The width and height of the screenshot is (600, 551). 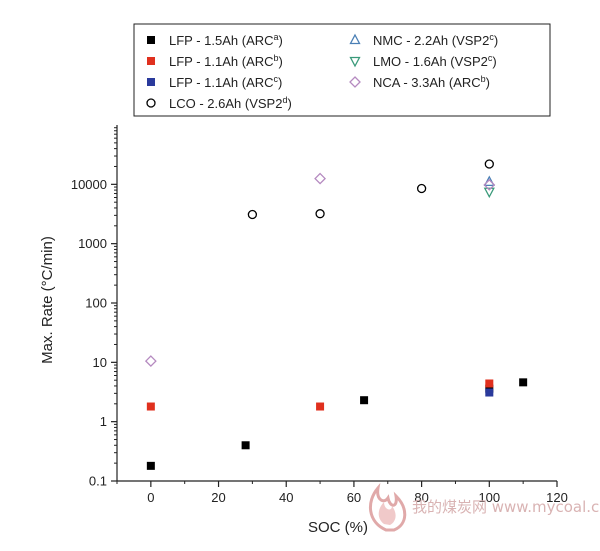 I want to click on y-tick-label: 0.1, so click(x=98, y=481).